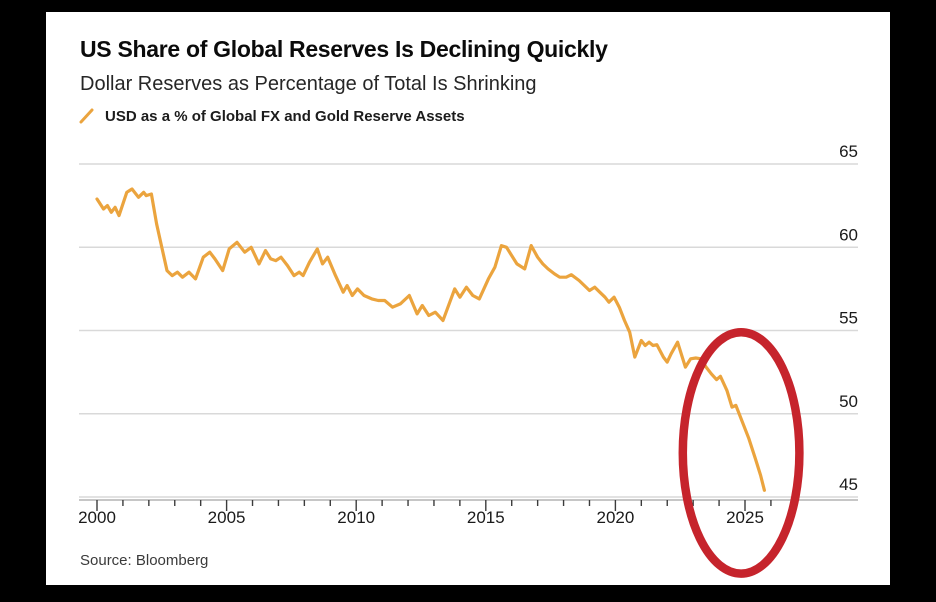 This screenshot has width=936, height=602. What do you see at coordinates (848, 318) in the screenshot?
I see `y-axis-tick-label: 55` at bounding box center [848, 318].